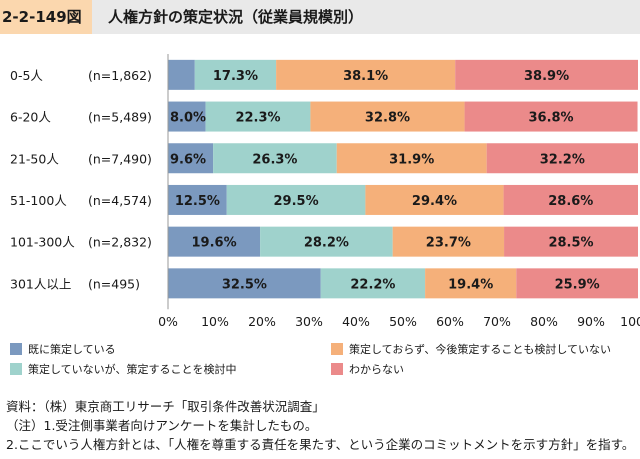  Describe the element at coordinates (42, 242) in the screenshot. I see `category-label: 101-300人` at that location.